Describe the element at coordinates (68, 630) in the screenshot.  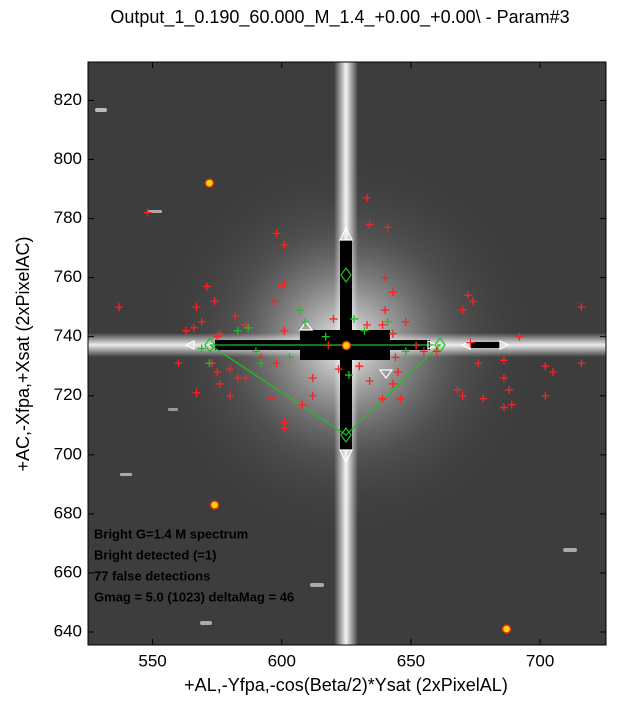
I see `y-tick-label: 640` at that location.